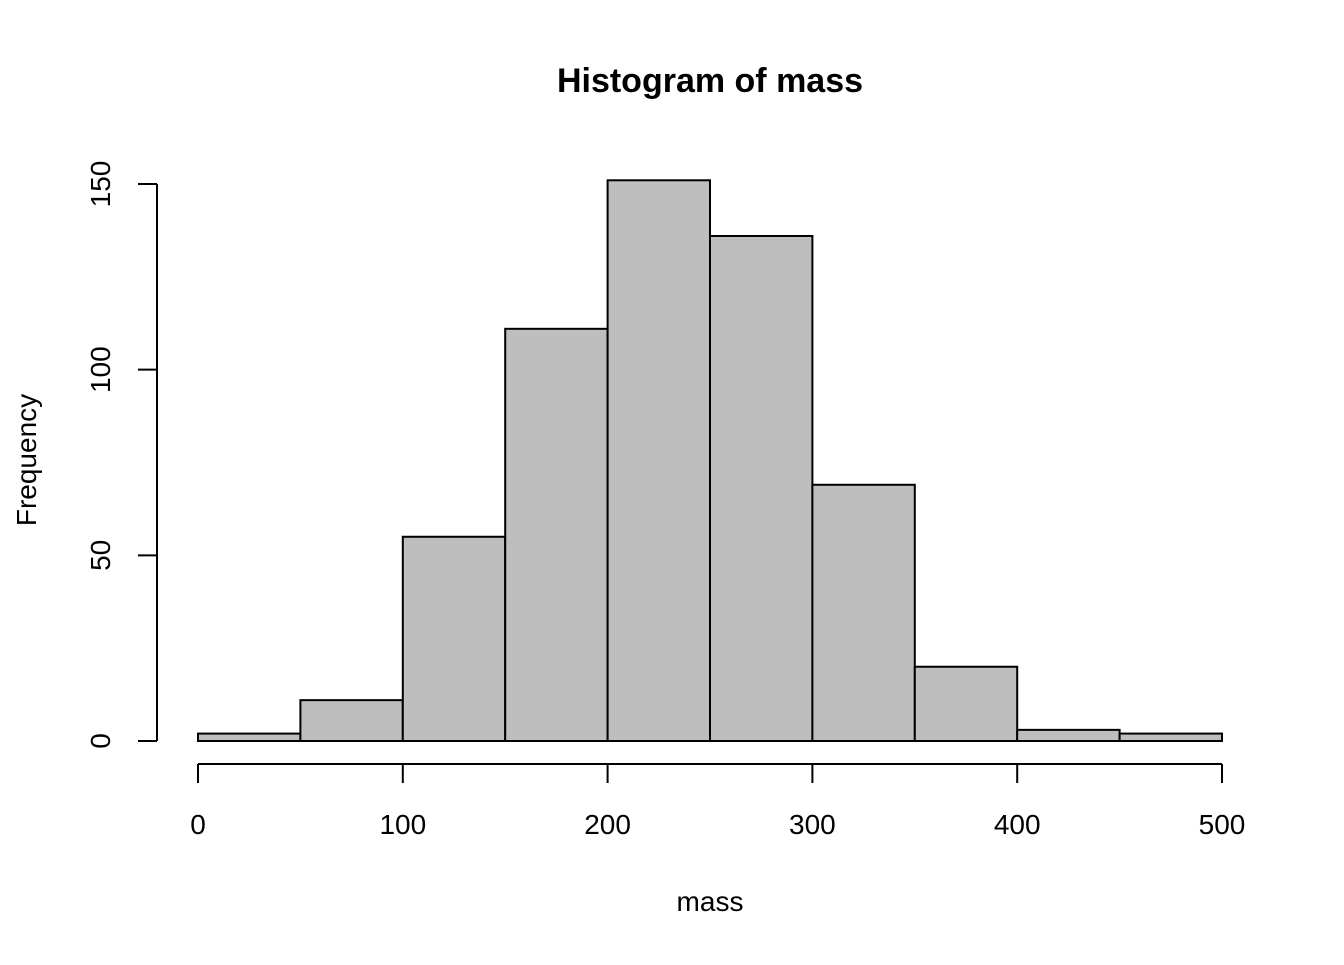 This screenshot has height=965, width=1344. Describe the element at coordinates (100, 184) in the screenshot. I see `y-tick-label: 150` at that location.